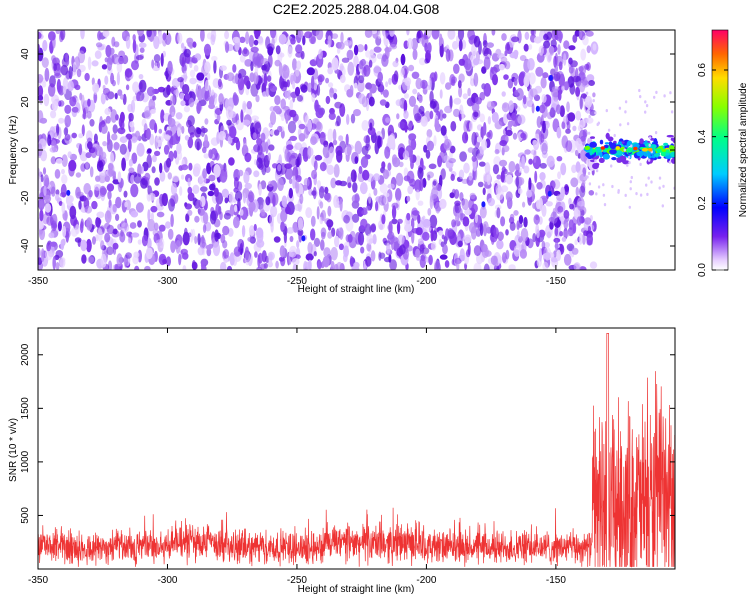 The width and height of the screenshot is (750, 600). Describe the element at coordinates (617, 148) in the screenshot. I see `signal-peak` at that location.